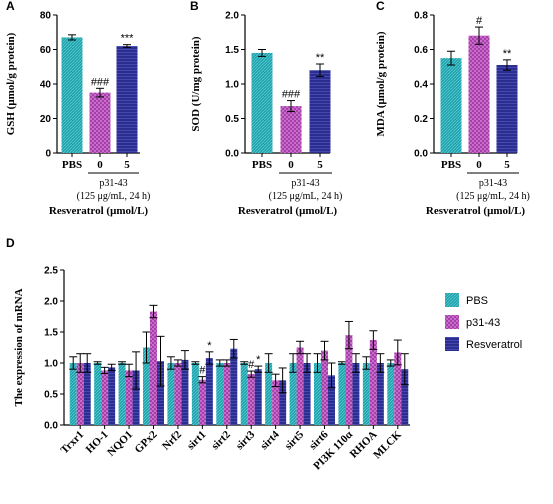 The width and height of the screenshot is (553, 504). What do you see at coordinates (405, 397) in the screenshot?
I see `panel-D-bar-MLCK-Resveratrol` at bounding box center [405, 397].